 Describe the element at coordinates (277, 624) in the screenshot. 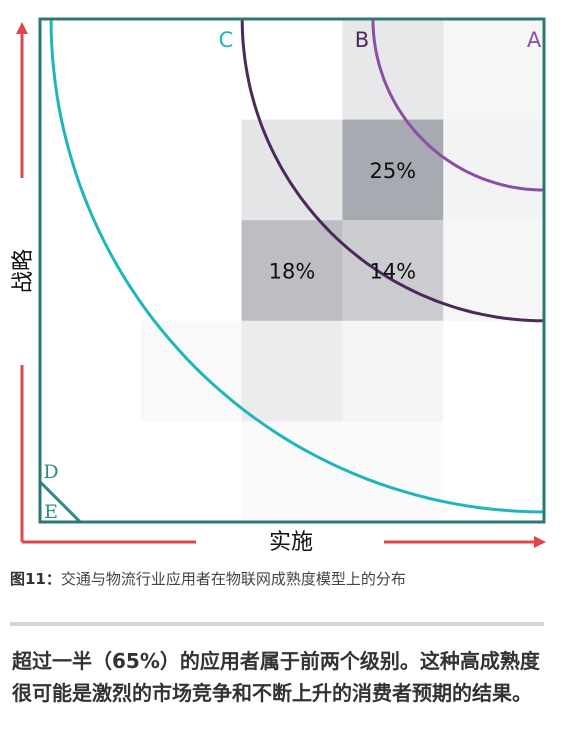

I see `divider` at that location.